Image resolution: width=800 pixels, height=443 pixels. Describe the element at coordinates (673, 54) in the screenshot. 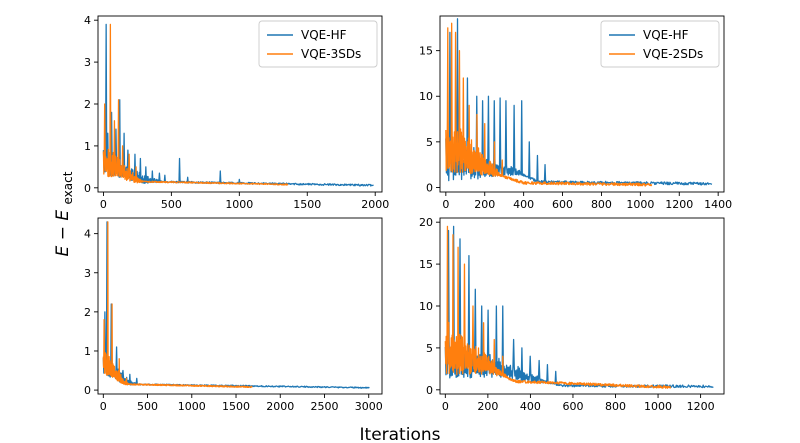

I see `legend-label: VQE-2SDs` at that location.